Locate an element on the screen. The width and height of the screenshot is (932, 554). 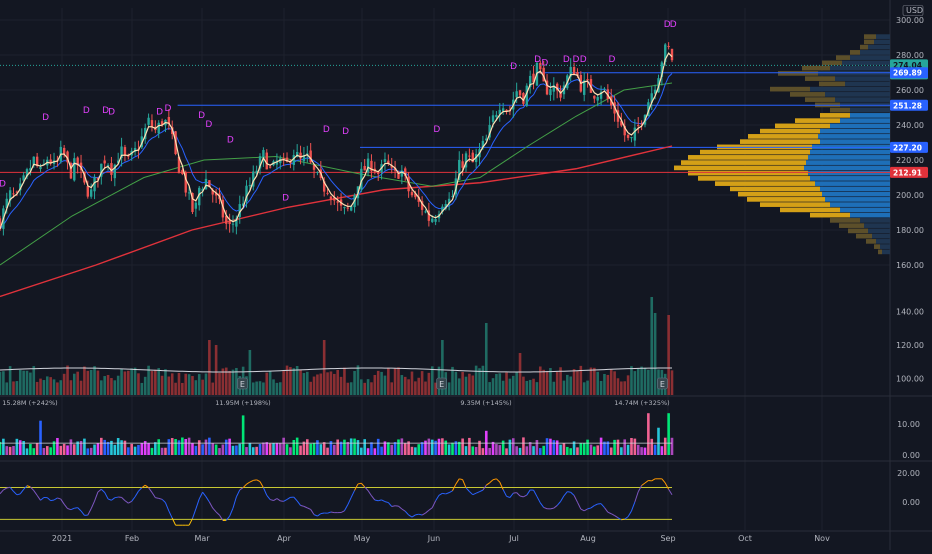
month-label: Jun is located at coordinates (434, 538).